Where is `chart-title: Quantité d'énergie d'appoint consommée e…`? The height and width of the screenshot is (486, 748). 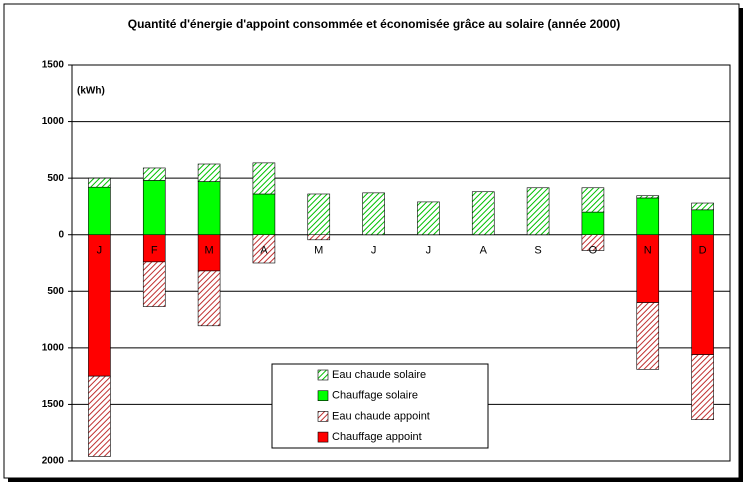
chart-title: Quantité d'énergie d'appoint consommée e… is located at coordinates (374, 24).